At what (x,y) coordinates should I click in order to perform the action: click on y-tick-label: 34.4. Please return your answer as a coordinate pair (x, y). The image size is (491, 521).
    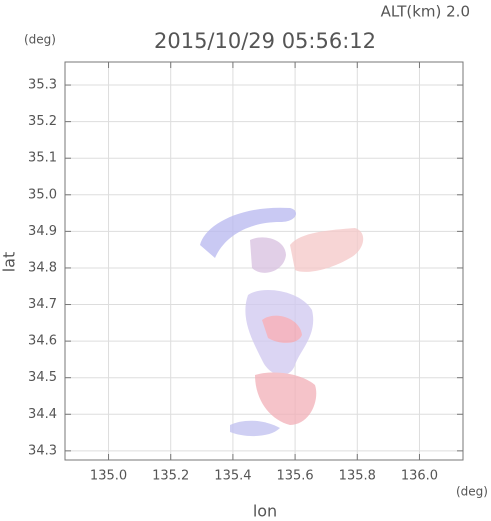
    Looking at the image, I should click on (42, 414).